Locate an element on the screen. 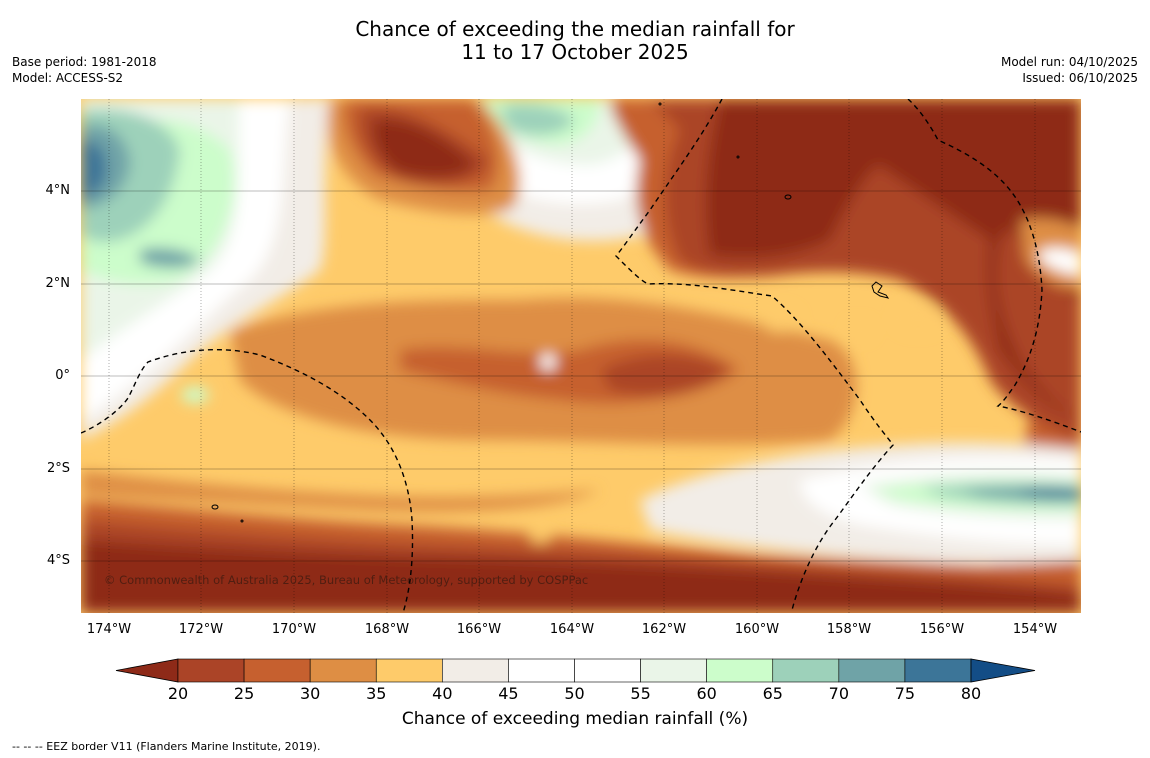 The image size is (1150, 758). lon-label-158w: 158°W is located at coordinates (849, 629).